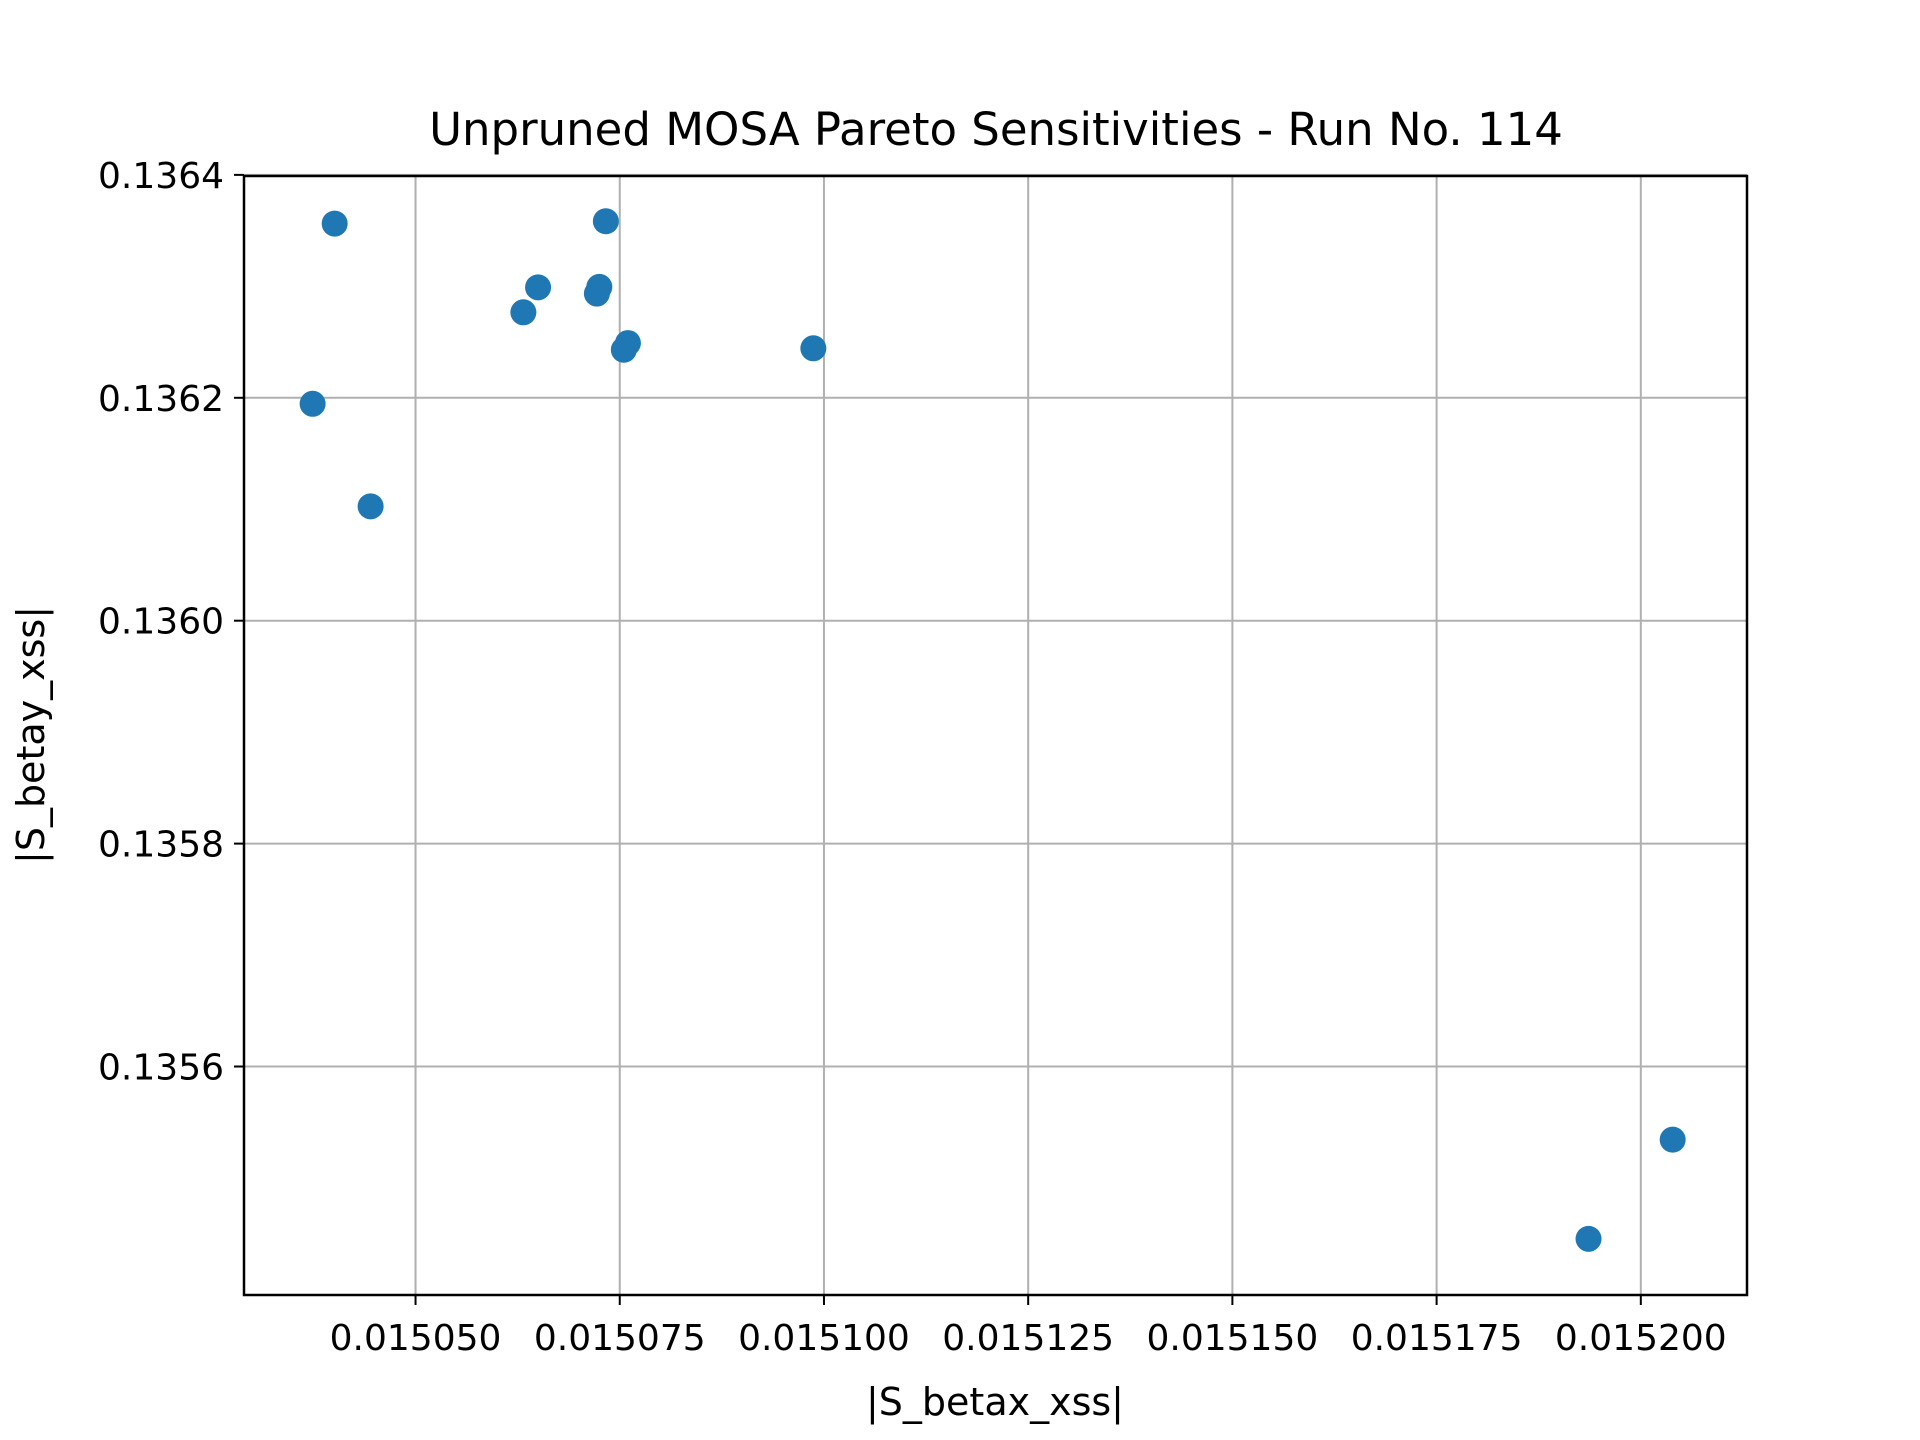 This screenshot has width=1920, height=1440. What do you see at coordinates (161, 1068) in the screenshot?
I see `y-tick-label: 0.1356` at bounding box center [161, 1068].